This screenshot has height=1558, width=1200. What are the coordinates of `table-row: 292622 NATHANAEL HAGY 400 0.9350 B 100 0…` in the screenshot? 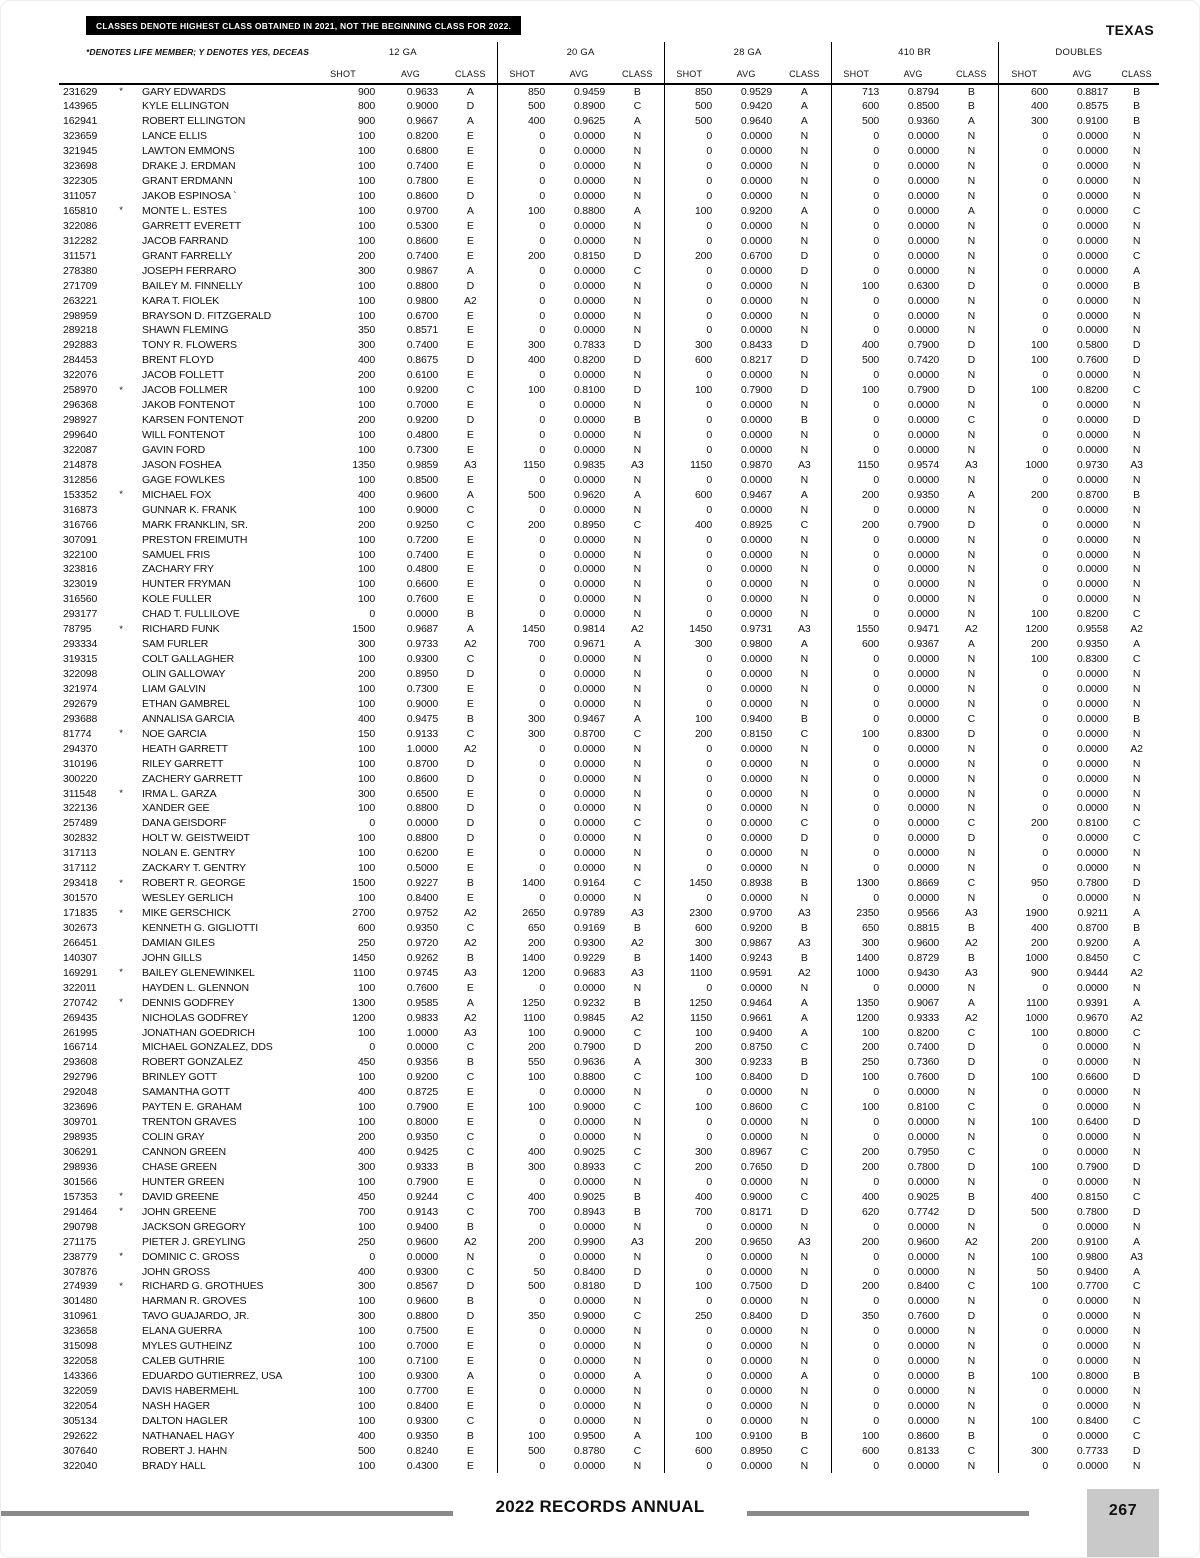 It's located at (609, 1436).